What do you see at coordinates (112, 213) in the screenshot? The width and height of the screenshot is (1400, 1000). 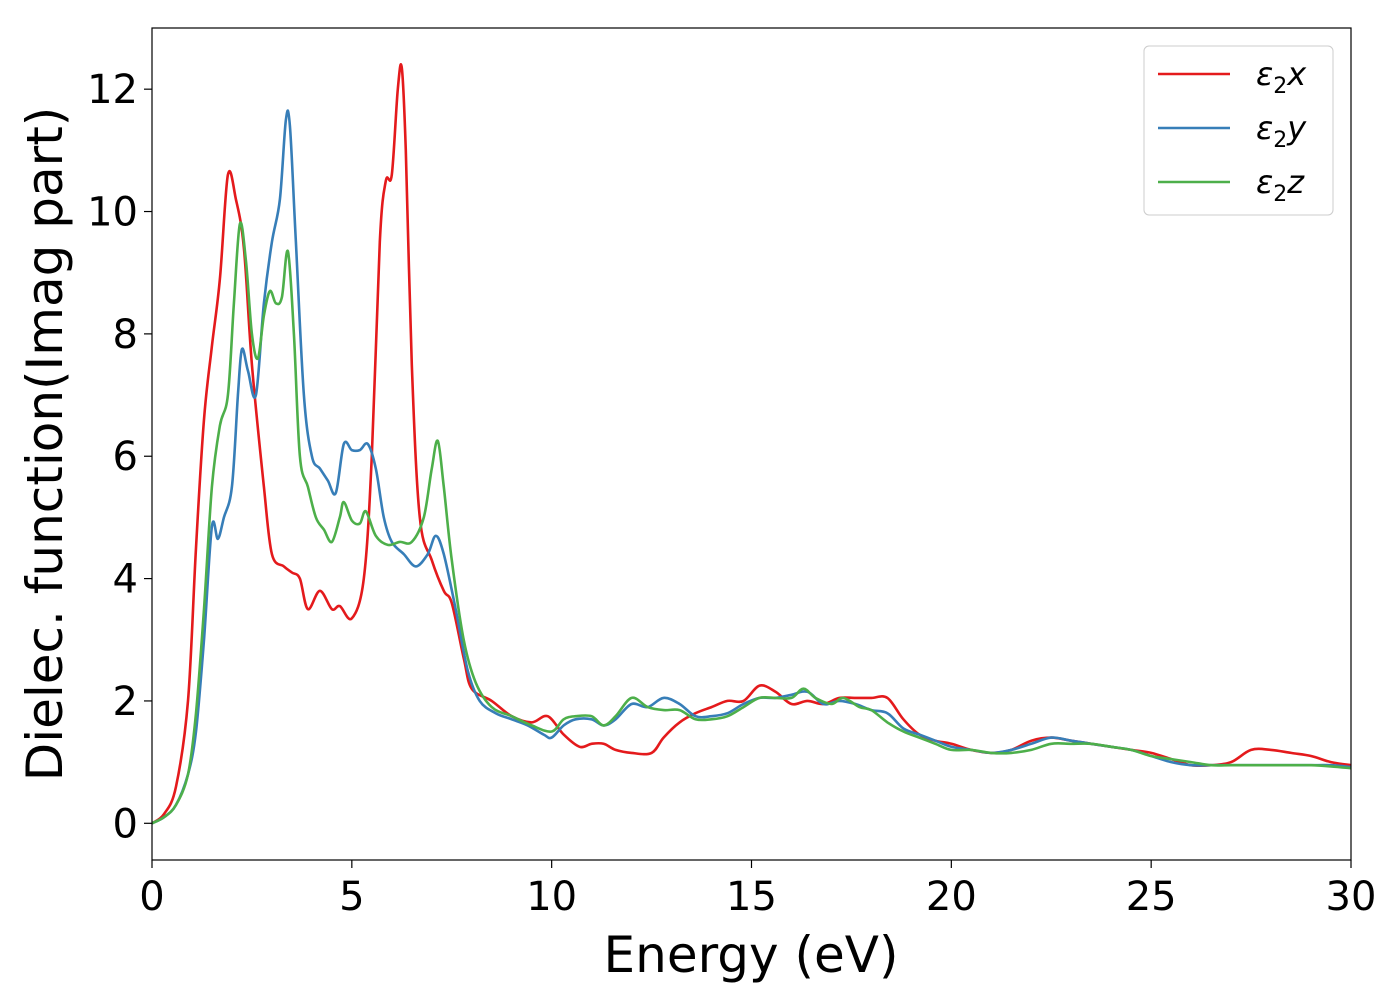 I see `y-tick-label: 10` at bounding box center [112, 213].